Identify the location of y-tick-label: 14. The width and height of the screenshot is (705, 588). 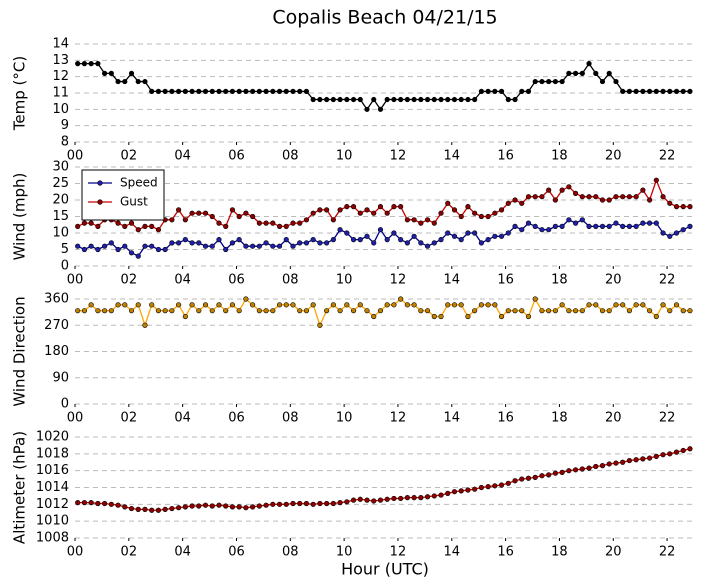
(60, 44).